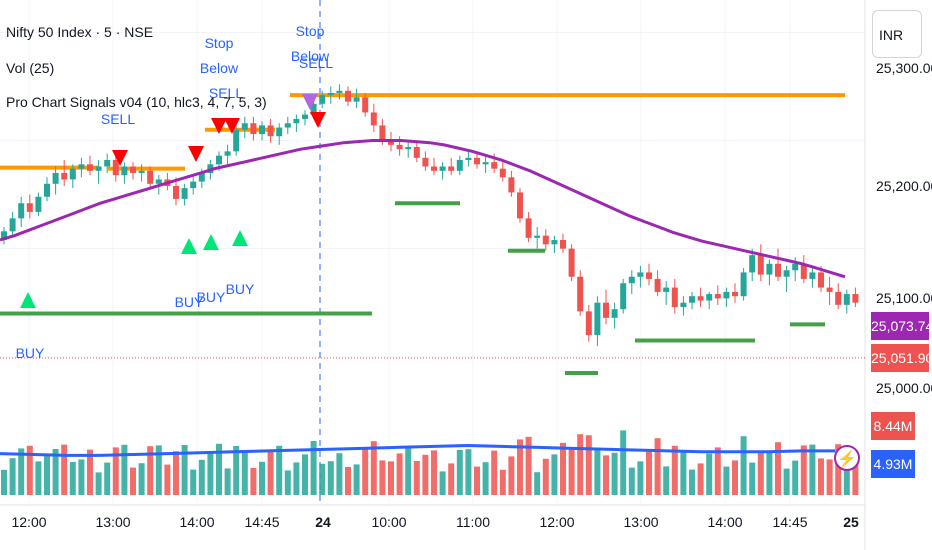 The height and width of the screenshot is (550, 932). I want to click on price-label-25000: 25,000.00, so click(904, 388).